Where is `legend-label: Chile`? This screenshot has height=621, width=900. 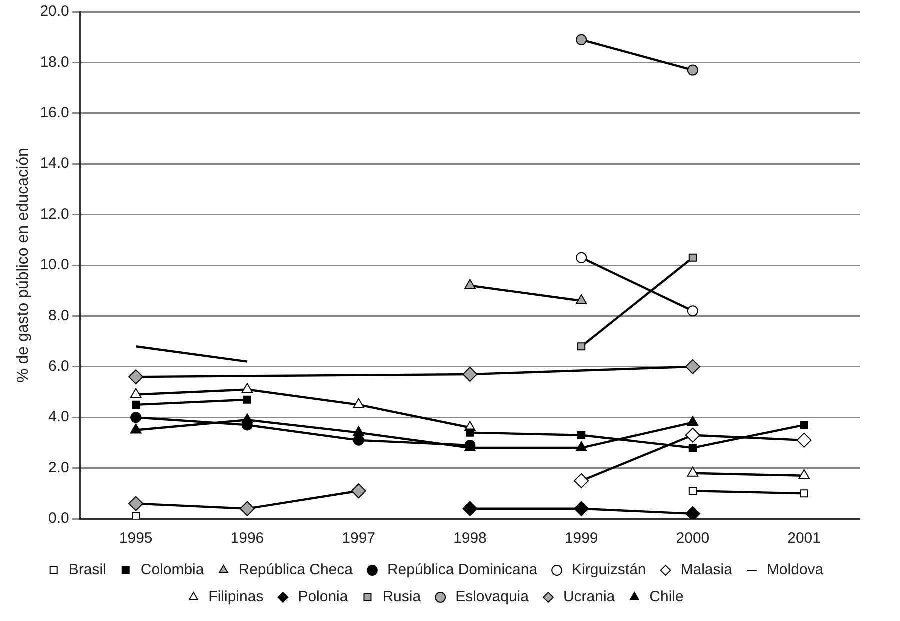 legend-label: Chile is located at coordinates (667, 597).